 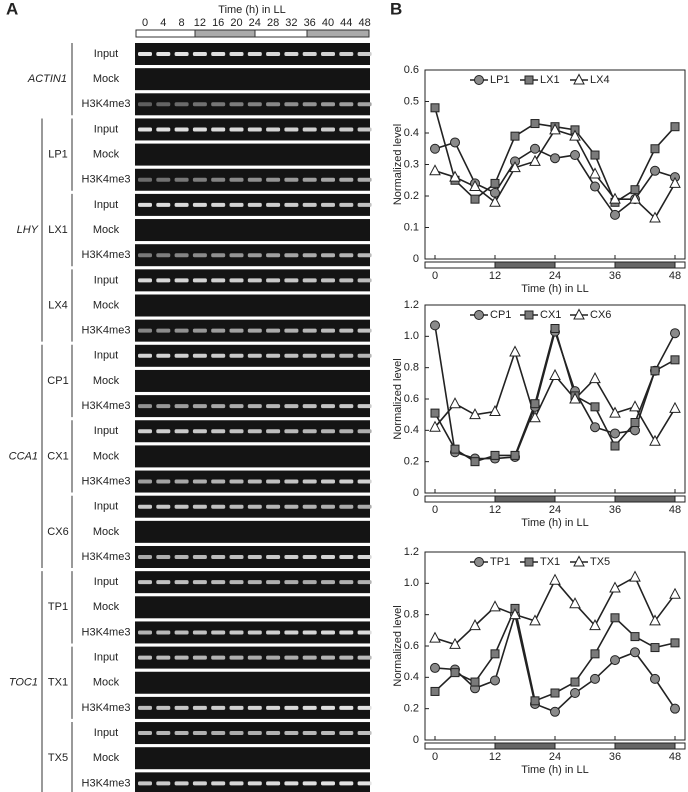 What do you see at coordinates (435, 276) in the screenshot?
I see `x-tick-label: 0` at bounding box center [435, 276].